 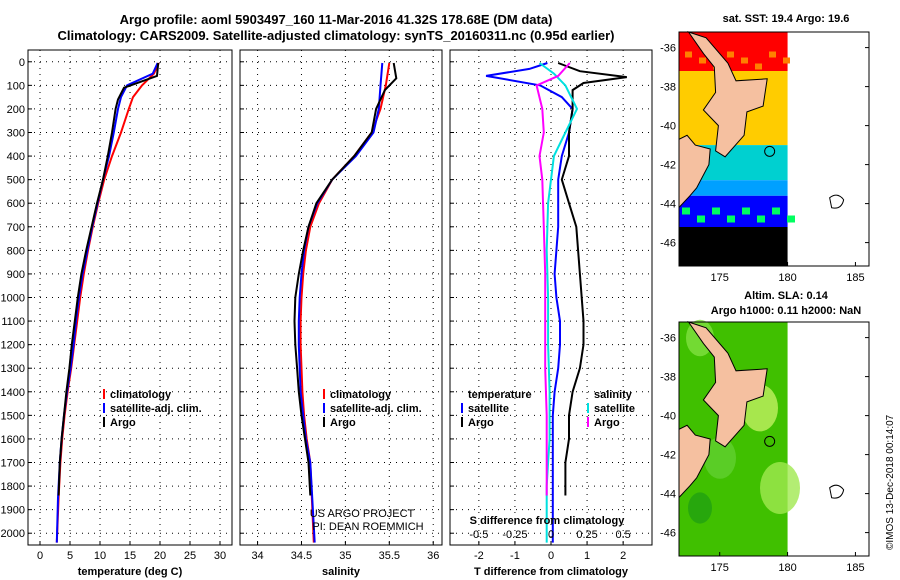 I want to click on panel1-xlabel: temperature (deg C), so click(x=130, y=572).